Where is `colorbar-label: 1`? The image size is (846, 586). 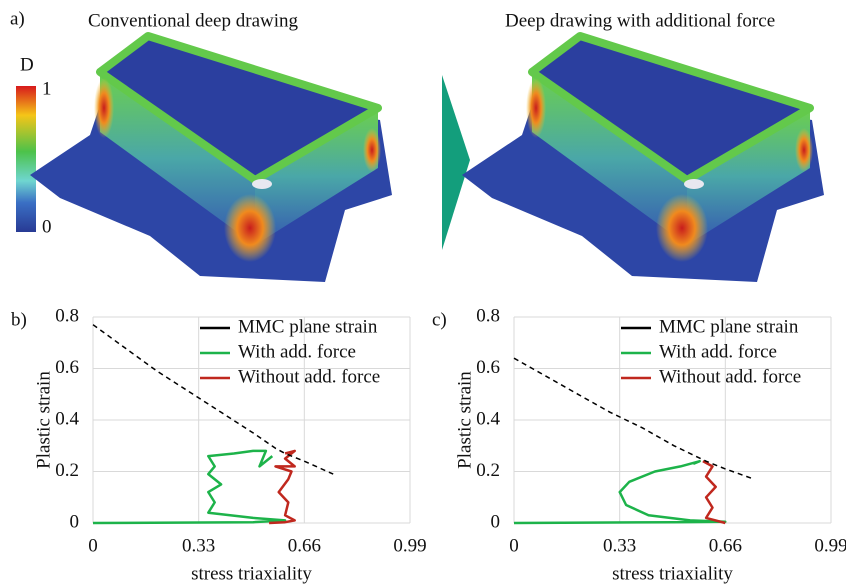 colorbar-label: 1 is located at coordinates (47, 88).